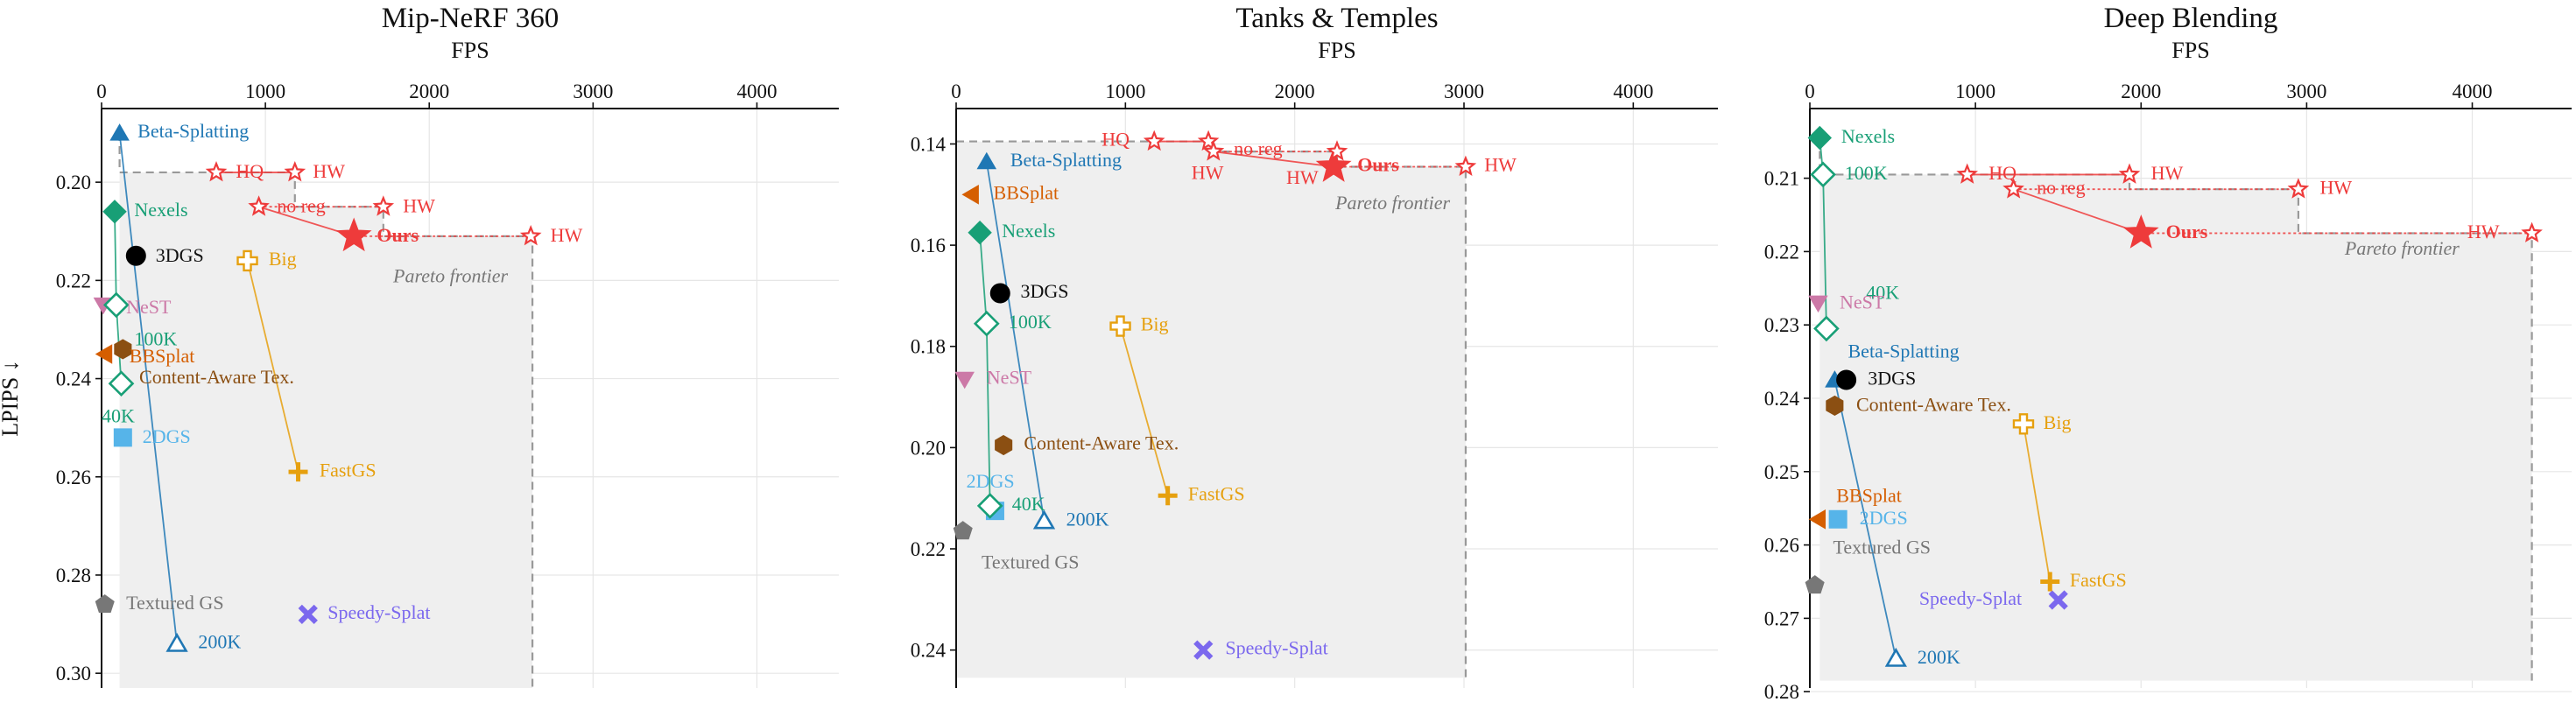 Image resolution: width=2576 pixels, height=702 pixels. Describe the element at coordinates (1975, 92) in the screenshot. I see `x-tick-label: 1000` at that location.